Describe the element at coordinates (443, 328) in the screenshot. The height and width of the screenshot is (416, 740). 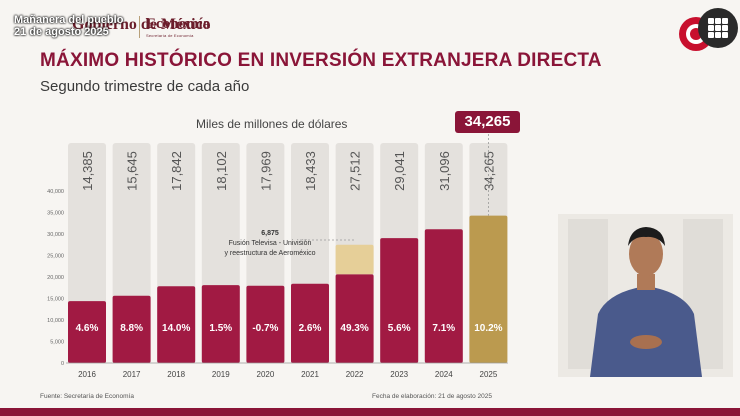
I see `growth-label: 7.1%` at that location.